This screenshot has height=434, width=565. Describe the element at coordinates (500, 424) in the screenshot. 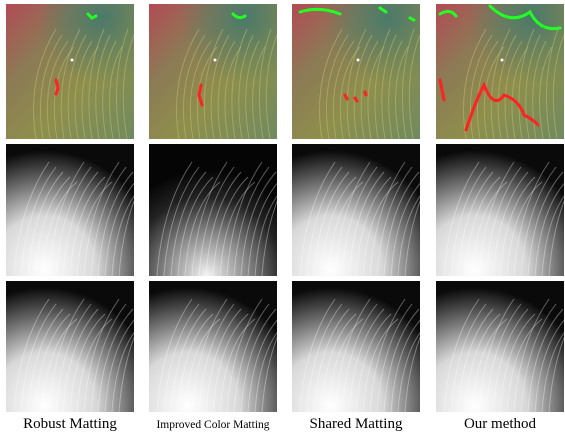

I see `caption: Our method` at that location.